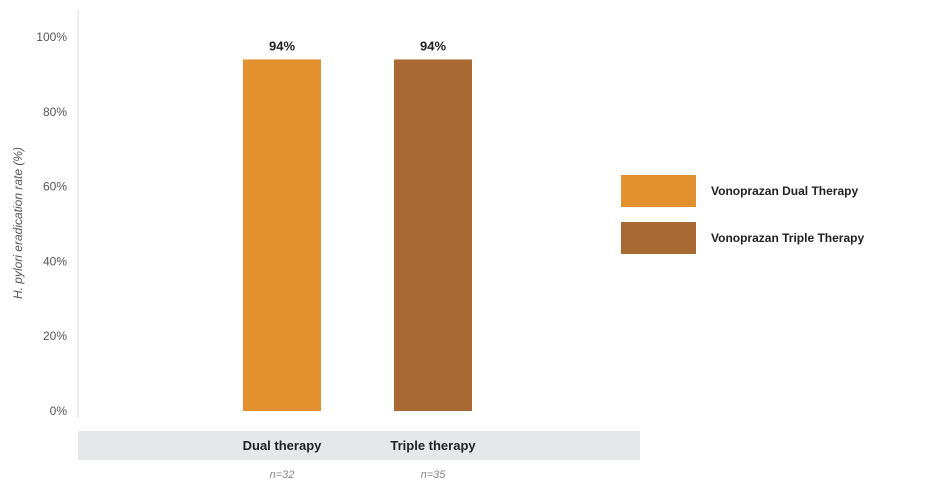 The image size is (925, 490). What do you see at coordinates (434, 475) in the screenshot?
I see `sample-size-label: n=35` at bounding box center [434, 475].